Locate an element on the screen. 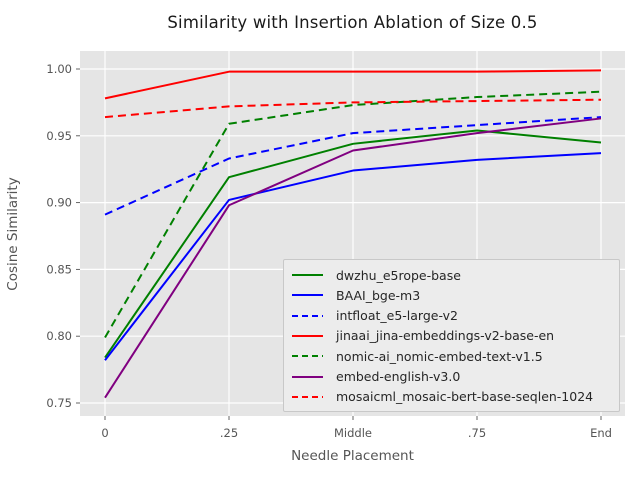 The width and height of the screenshot is (640, 480). legend-item: intfloat_e5-large-v2 is located at coordinates (455, 316).